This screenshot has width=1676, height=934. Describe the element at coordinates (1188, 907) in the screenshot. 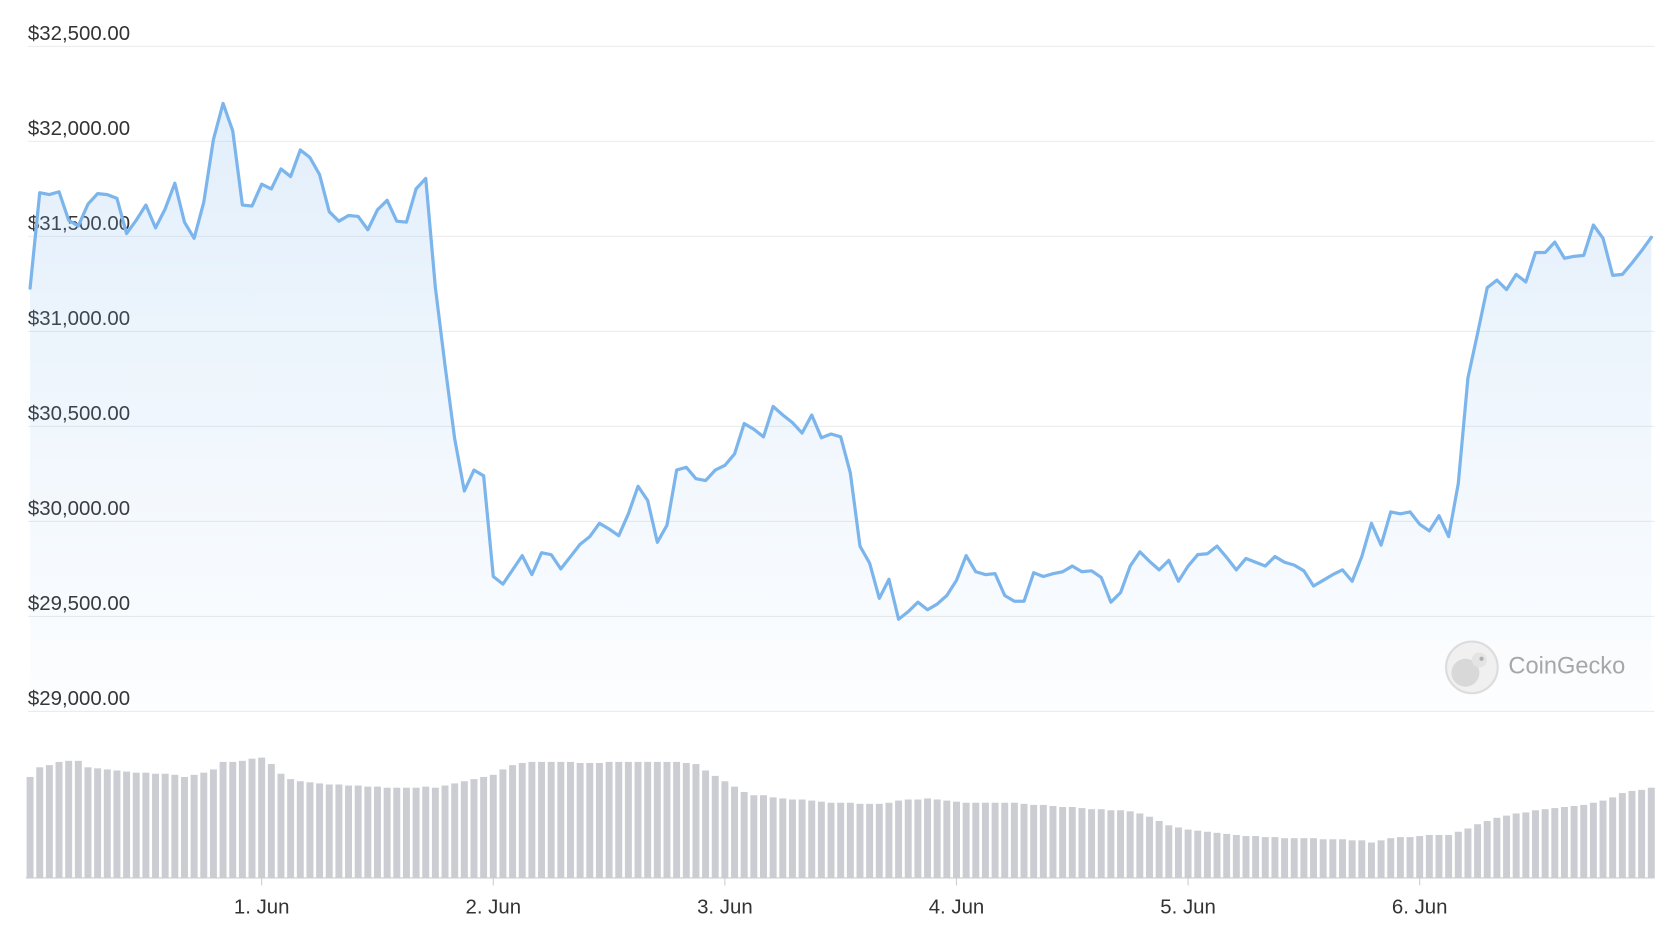

I see `x-tick-label: 5. Jun` at that location.